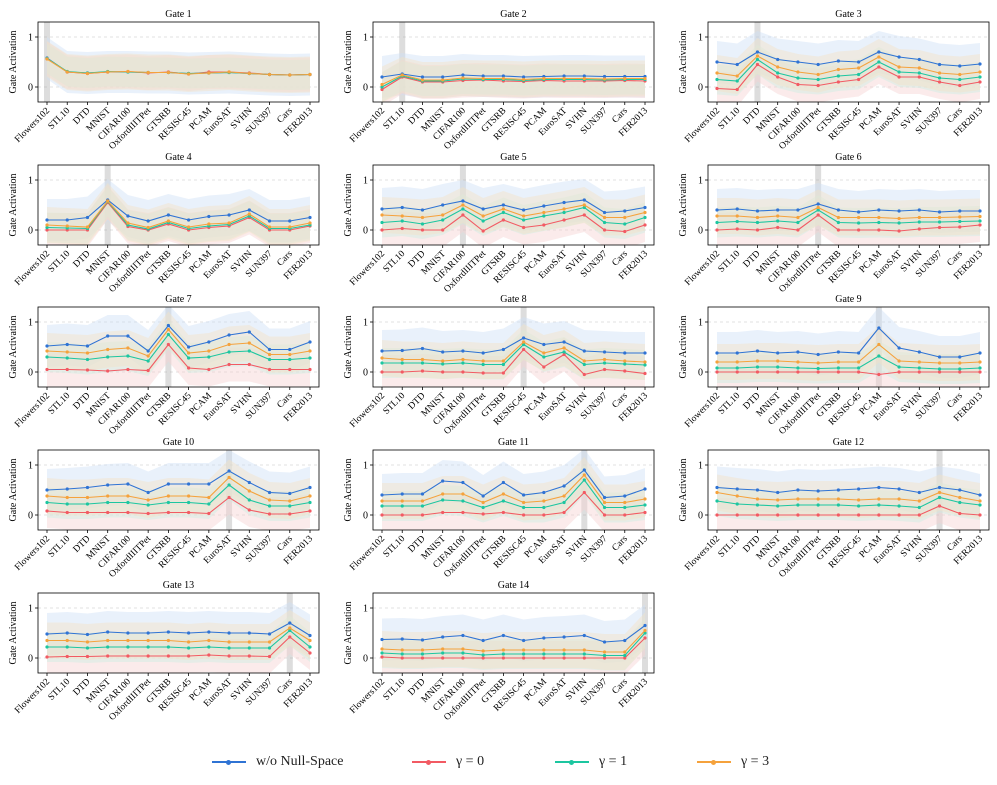 Image resolution: width=997 pixels, height=785 pixels. Describe the element at coordinates (613, 761) in the screenshot. I see `legend-label-g1: γ = 1` at that location.